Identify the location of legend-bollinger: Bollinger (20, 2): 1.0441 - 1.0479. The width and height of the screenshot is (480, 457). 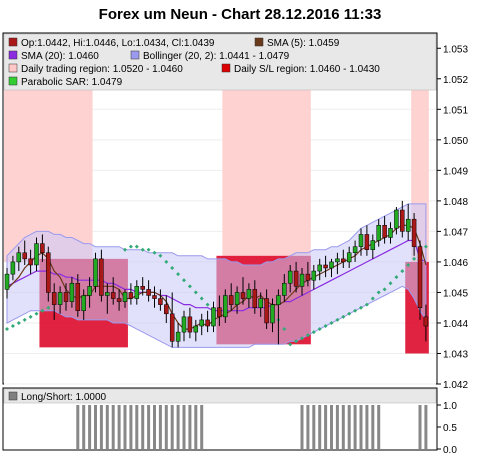
(216, 56).